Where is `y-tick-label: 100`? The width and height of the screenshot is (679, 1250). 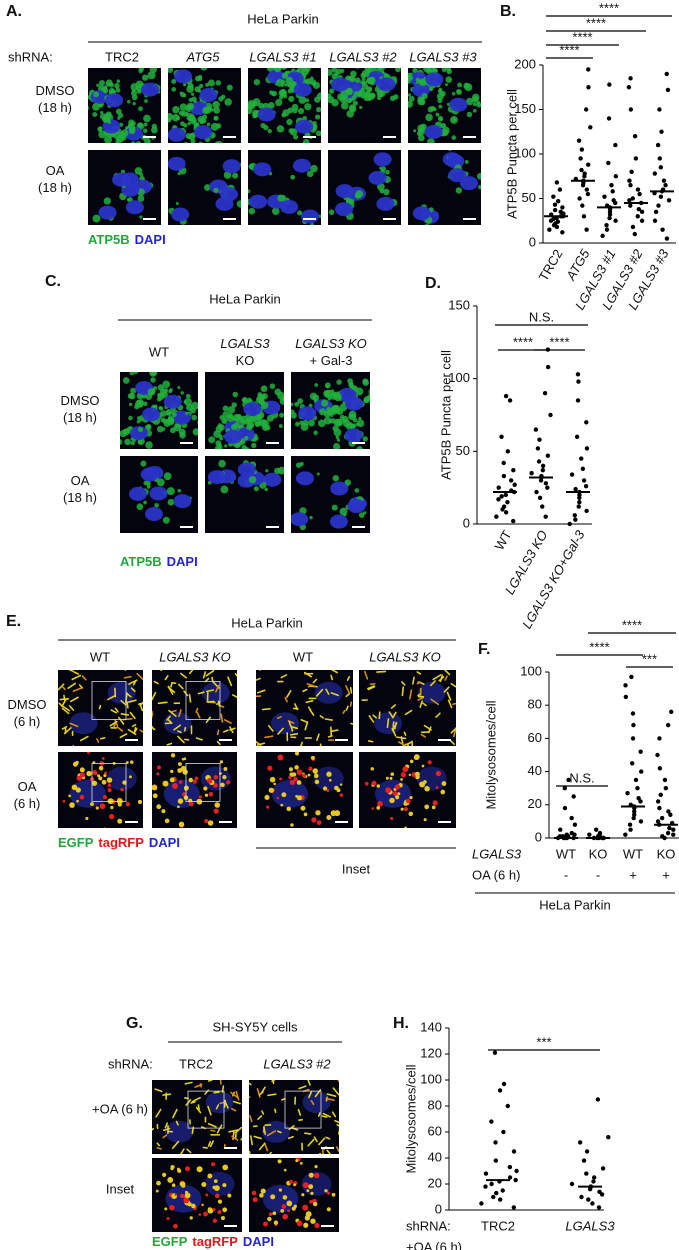 y-tick-label: 100 is located at coordinates (525, 152).